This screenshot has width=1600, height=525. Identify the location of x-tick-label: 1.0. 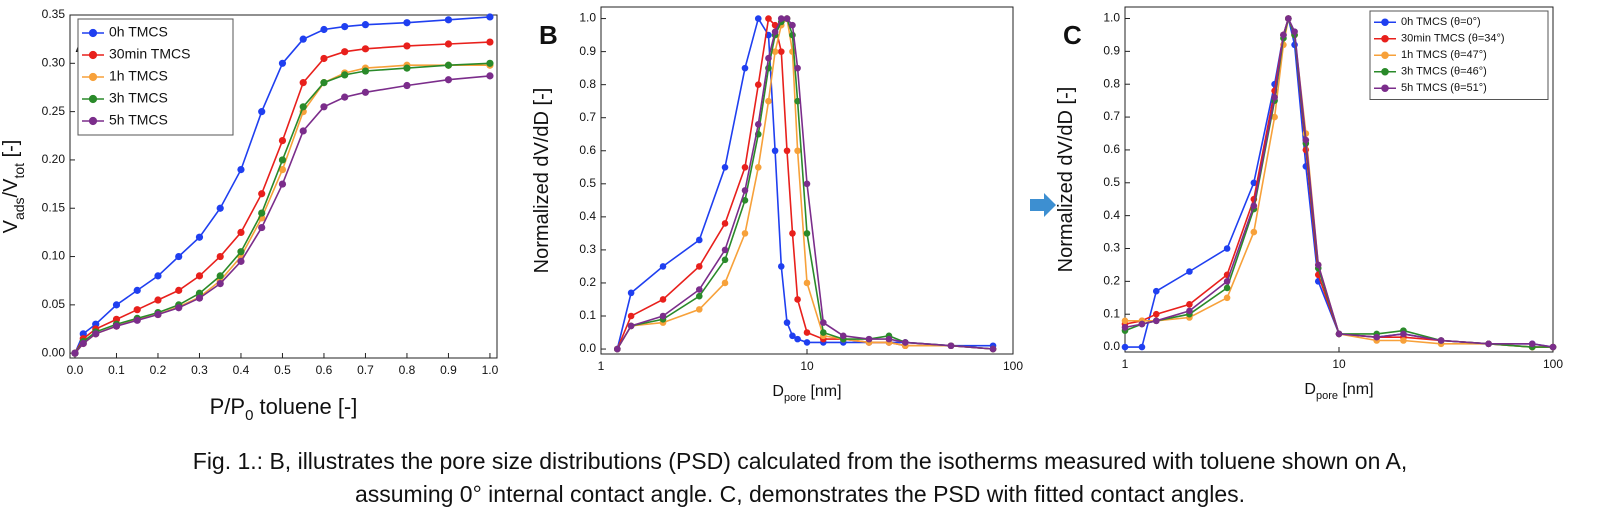
(490, 370).